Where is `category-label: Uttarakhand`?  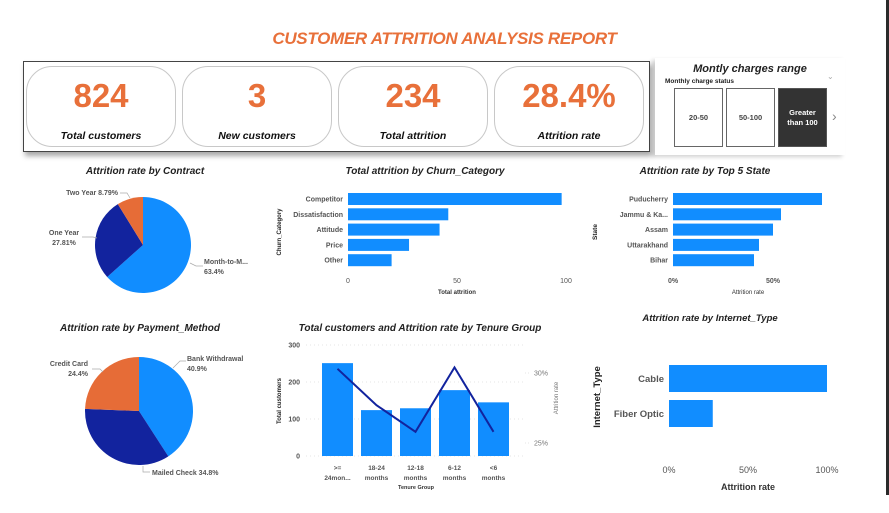
category-label: Uttarakhand is located at coordinates (647, 245).